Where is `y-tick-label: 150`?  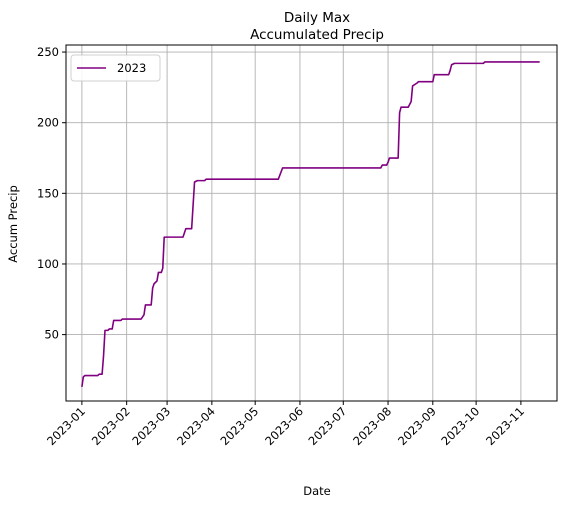 y-tick-label: 150 is located at coordinates (48, 193).